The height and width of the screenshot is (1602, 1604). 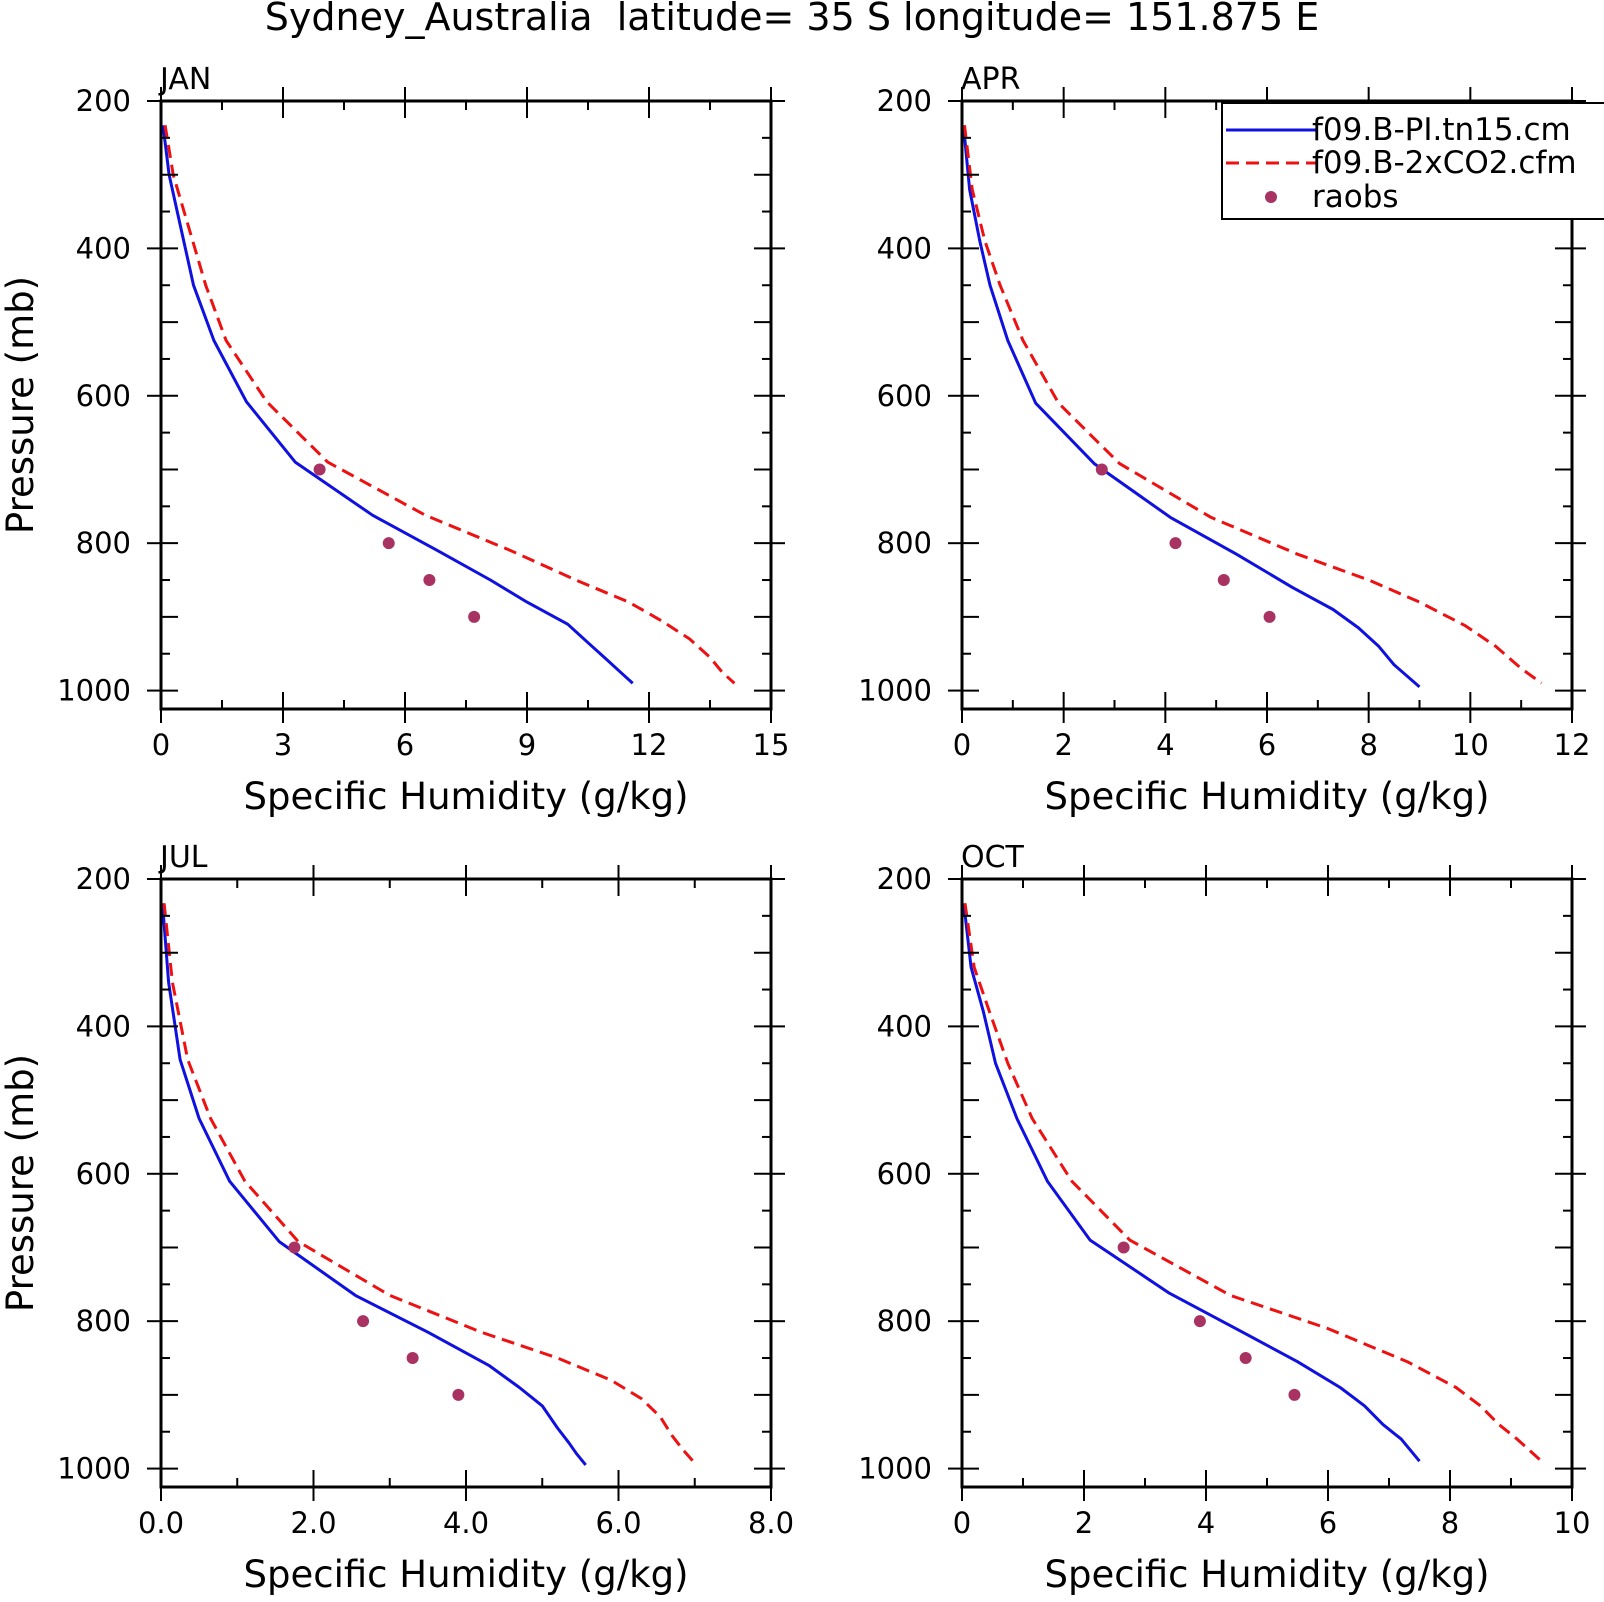 What do you see at coordinates (1441, 130) in the screenshot?
I see `legend-label: f09.B-PI.tn15.cm` at bounding box center [1441, 130].